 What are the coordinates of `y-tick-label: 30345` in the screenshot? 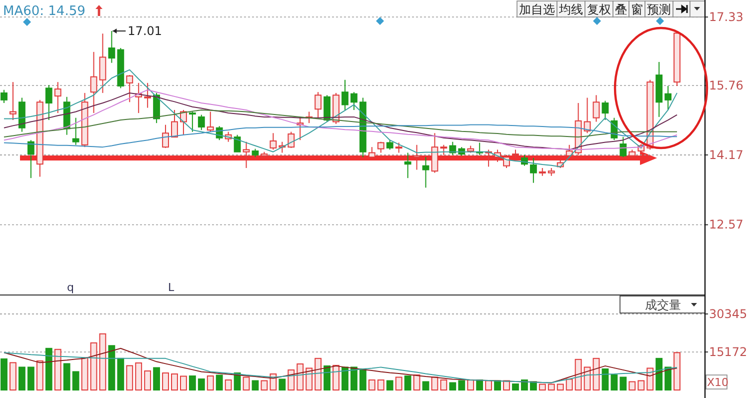 It's located at (728, 313).